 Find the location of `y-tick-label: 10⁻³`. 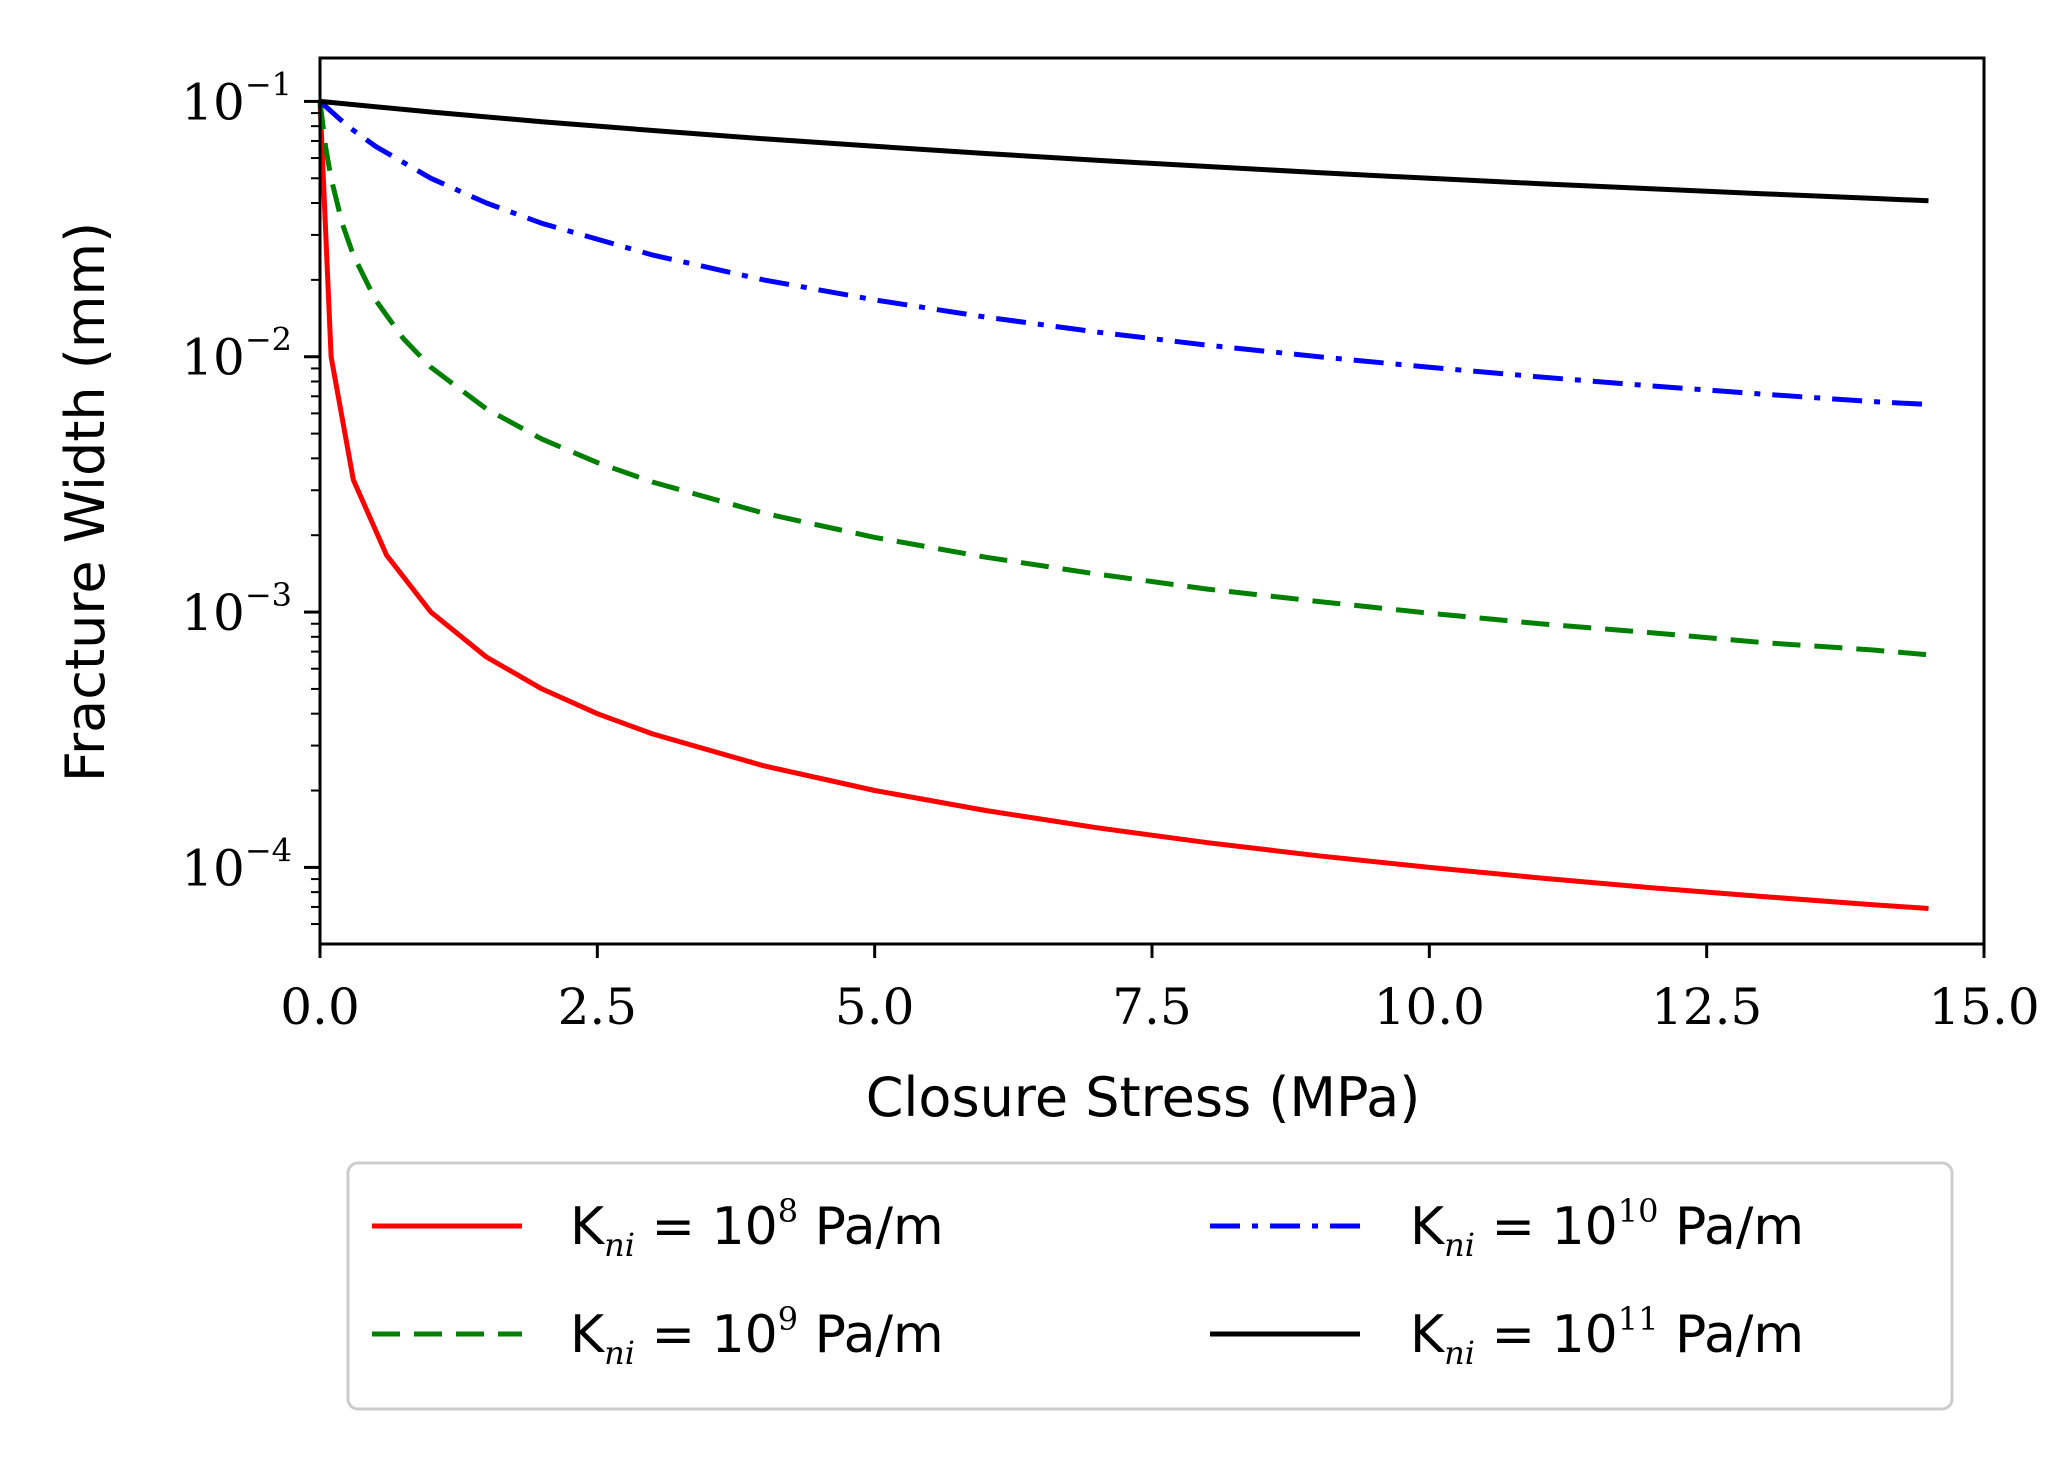

y-tick-label: 10⁻³ is located at coordinates (236, 609).